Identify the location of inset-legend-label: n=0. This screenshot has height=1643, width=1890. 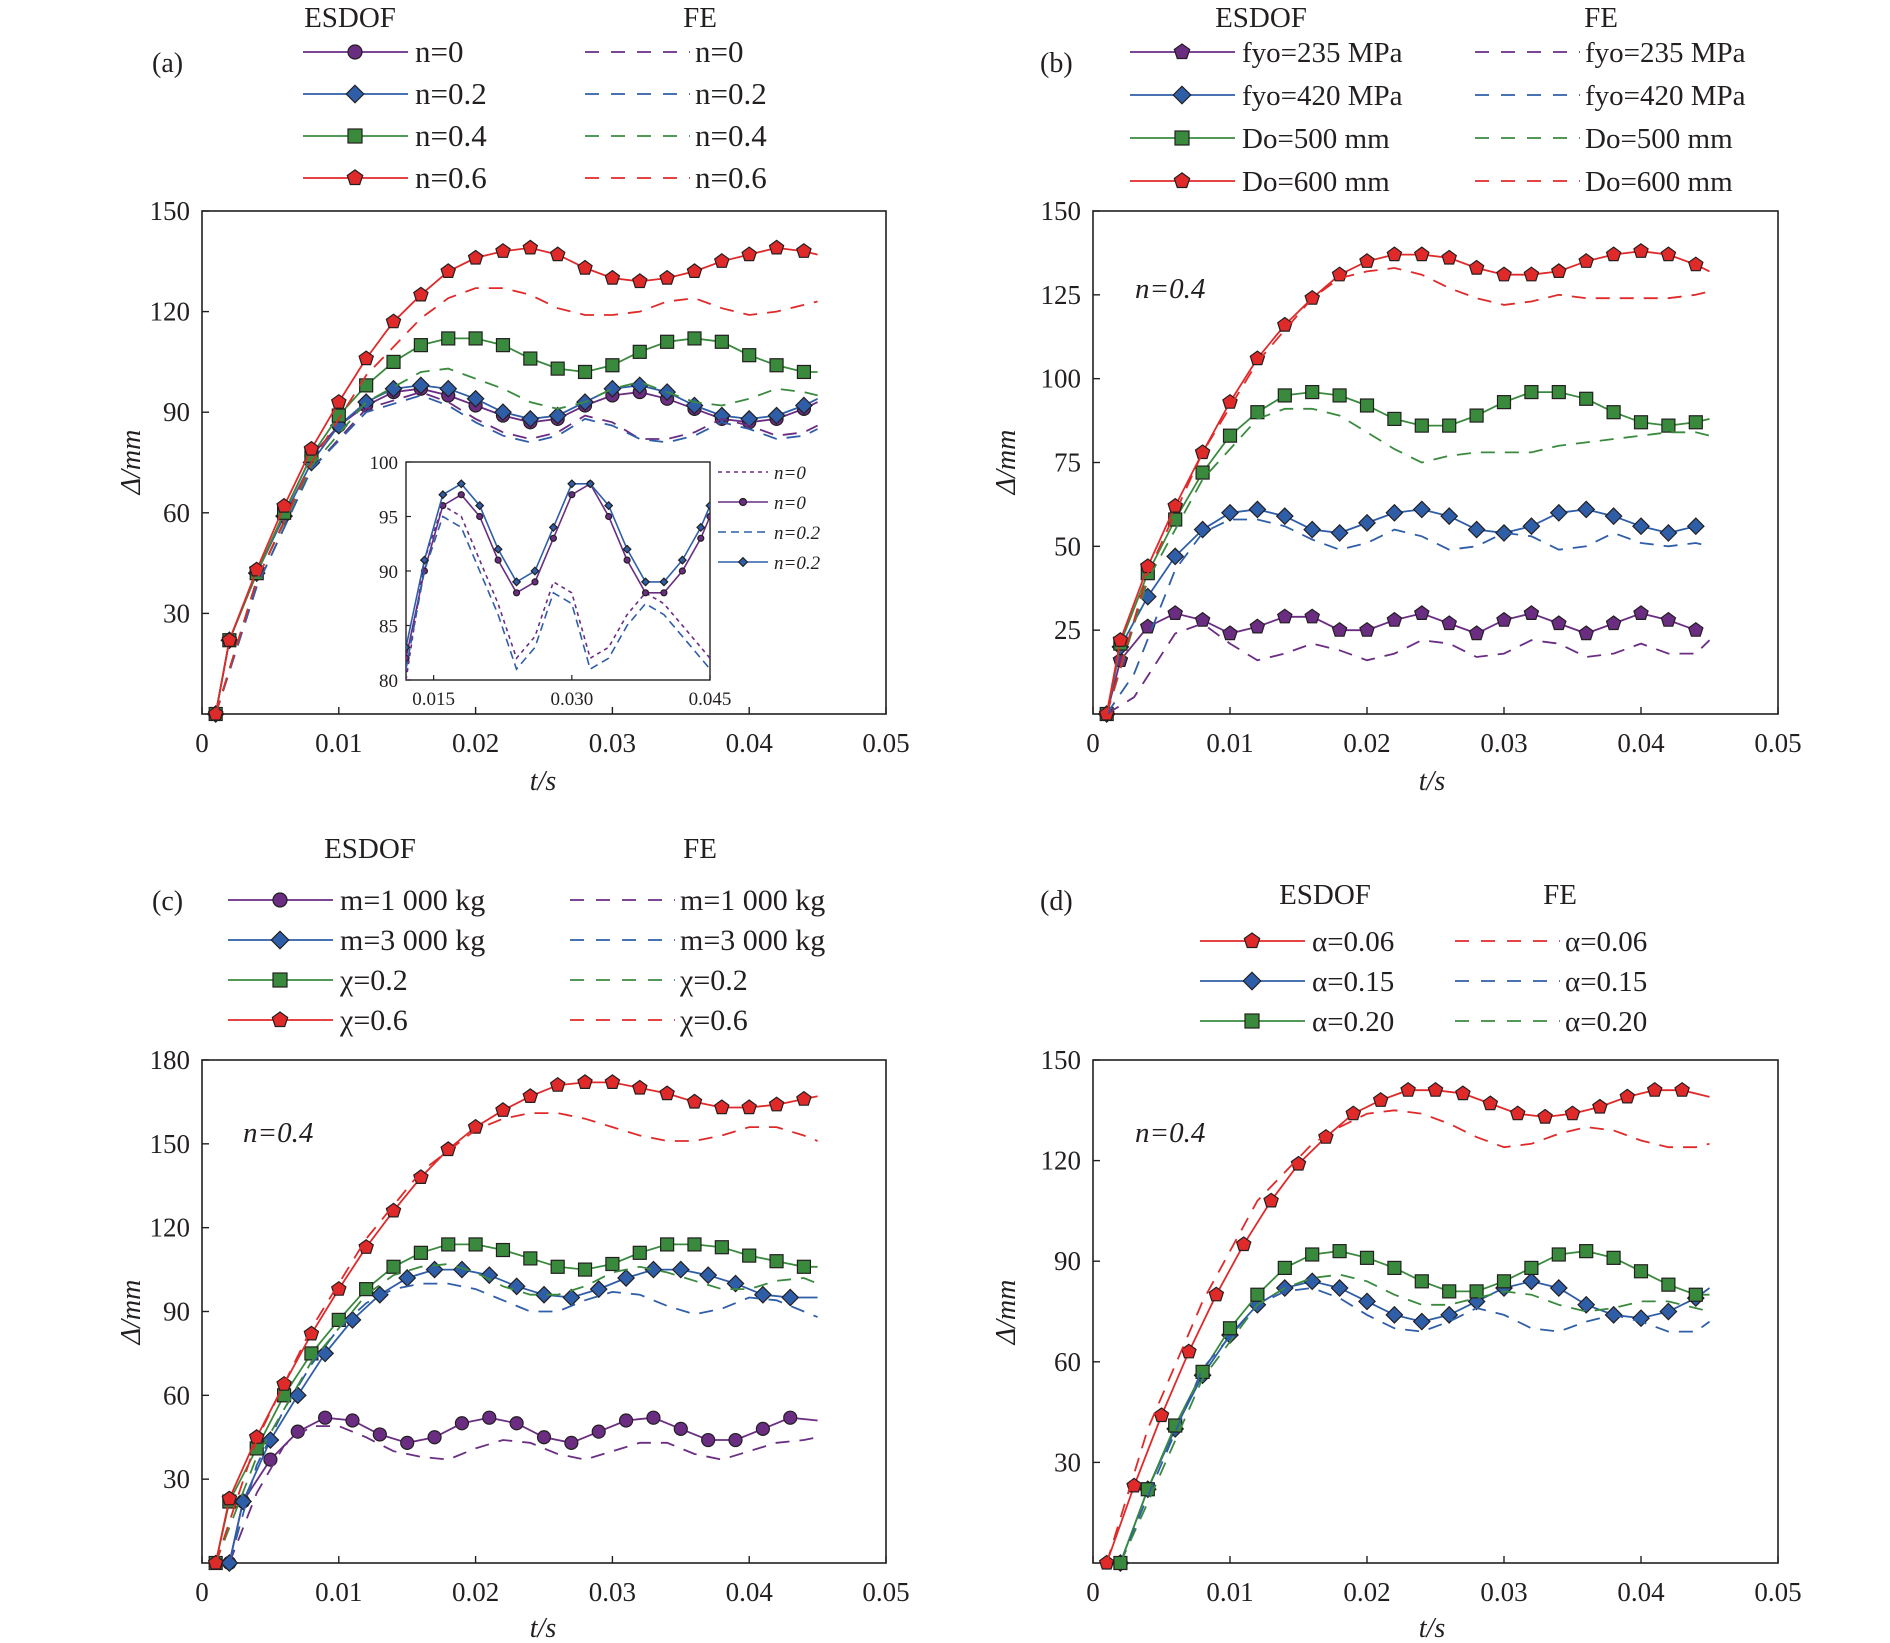
(790, 503).